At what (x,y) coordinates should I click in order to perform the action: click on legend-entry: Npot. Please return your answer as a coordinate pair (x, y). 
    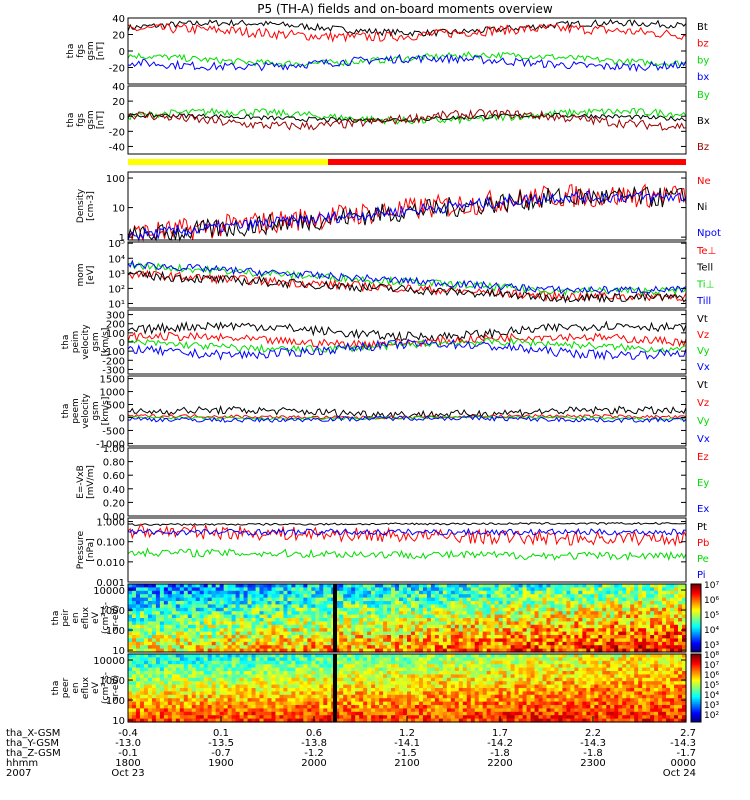
    Looking at the image, I should click on (709, 233).